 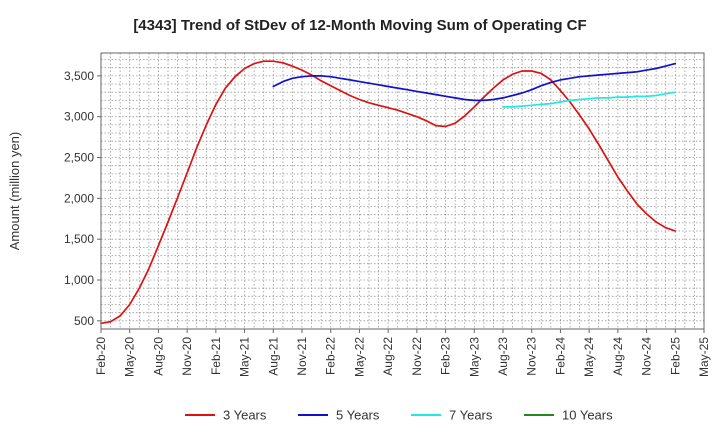 What do you see at coordinates (647, 356) in the screenshot?
I see `x-tick-label: Nov-24` at bounding box center [647, 356].